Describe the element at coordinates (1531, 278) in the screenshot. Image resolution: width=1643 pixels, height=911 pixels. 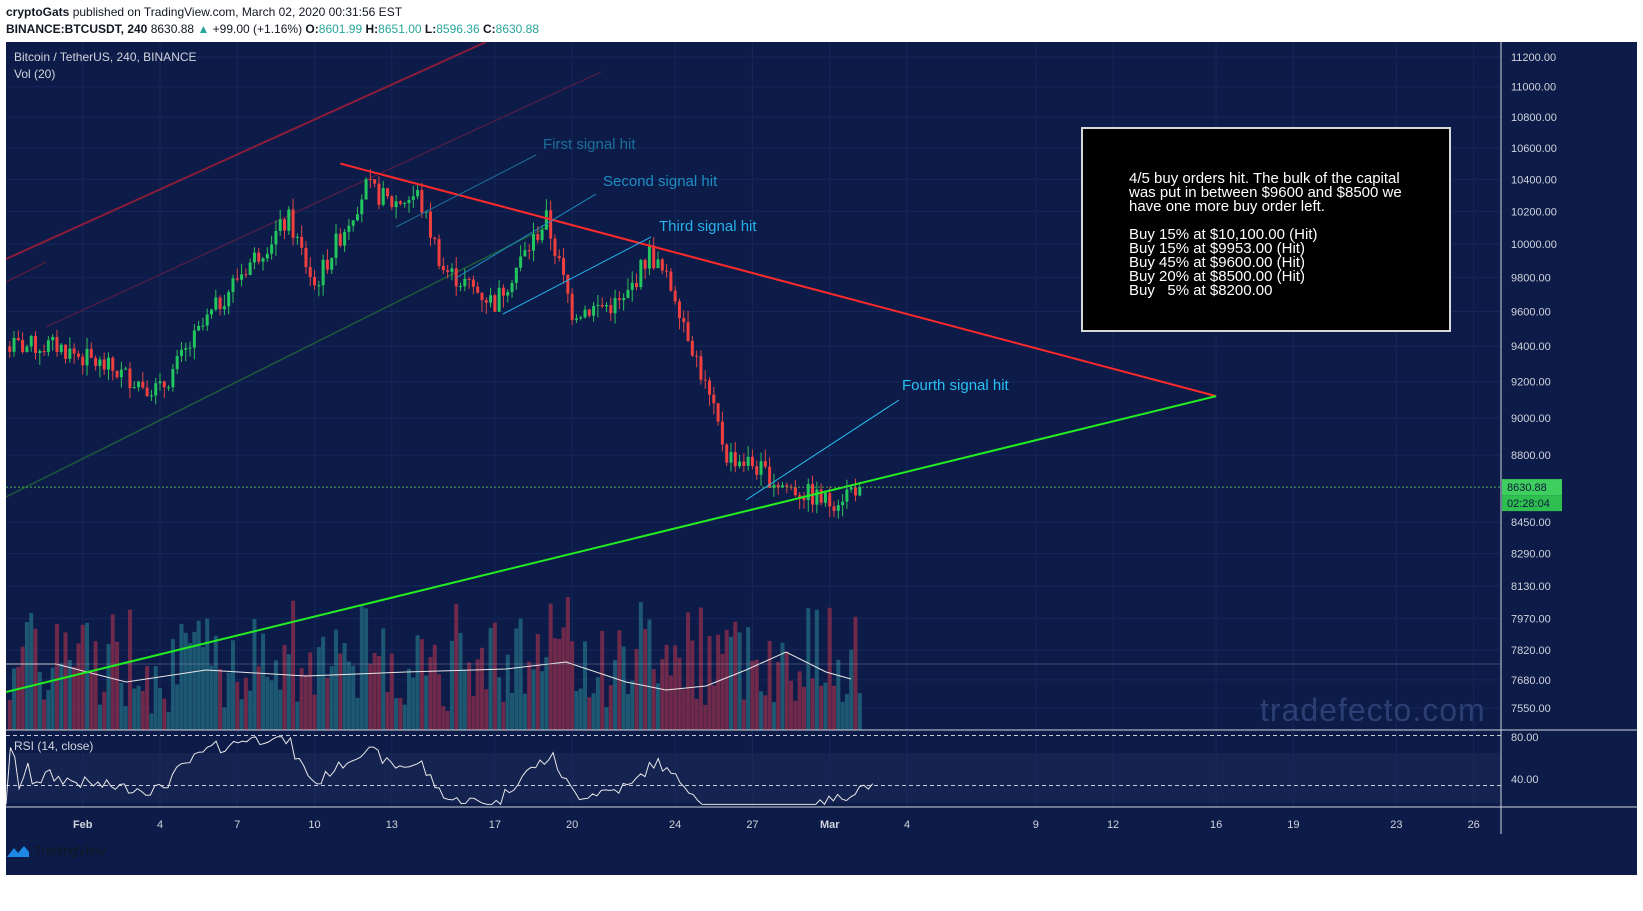
I see `y-tick-label: 9800.00` at that location.